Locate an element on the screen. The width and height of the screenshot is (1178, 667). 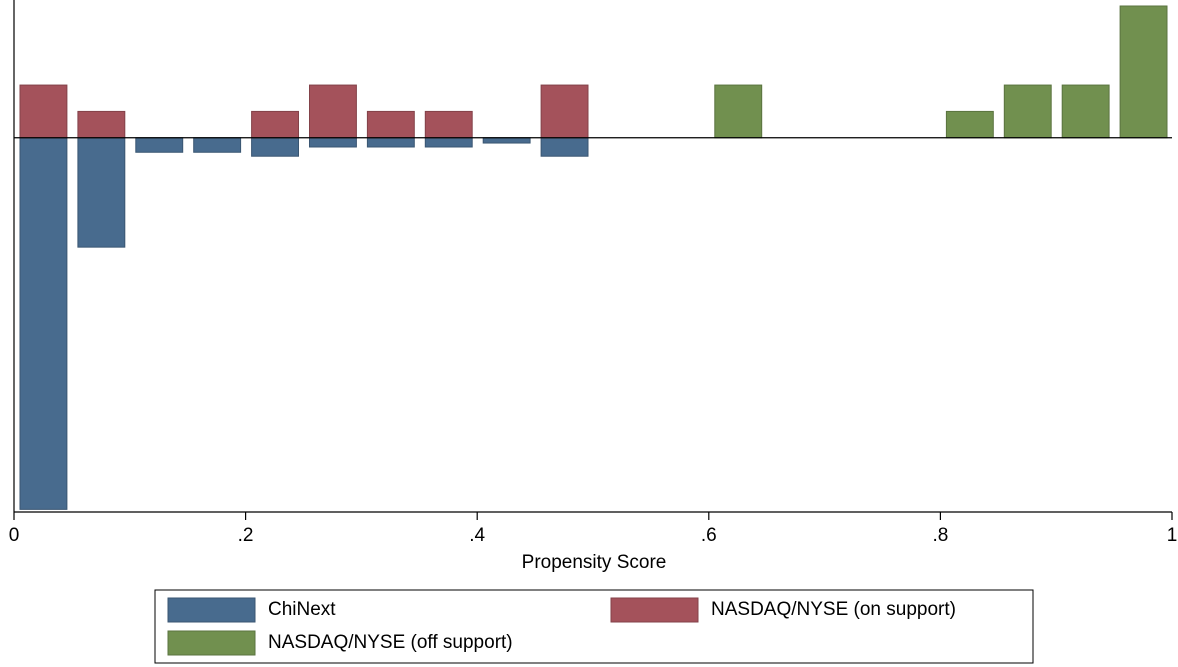
x-tick-label: .6 is located at coordinates (709, 535).